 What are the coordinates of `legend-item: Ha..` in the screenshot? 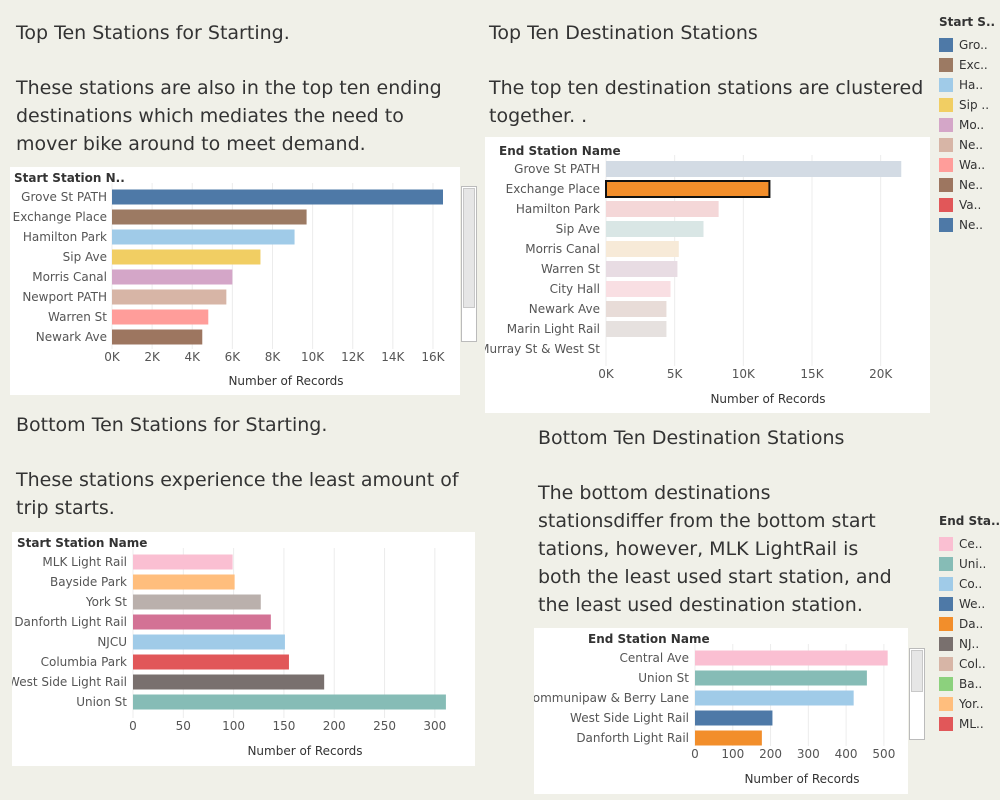 It's located at (969, 85).